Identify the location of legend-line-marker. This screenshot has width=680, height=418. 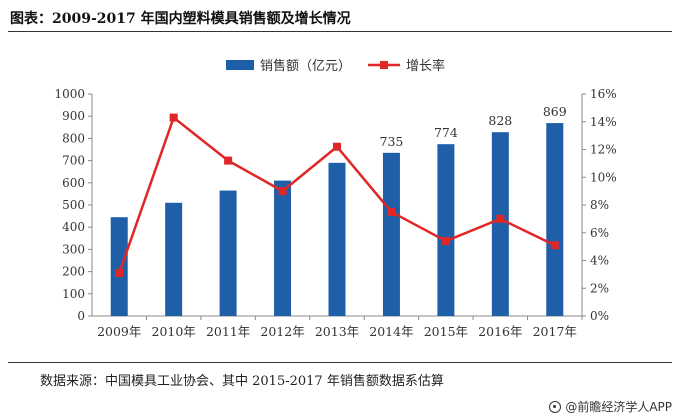
(384, 65).